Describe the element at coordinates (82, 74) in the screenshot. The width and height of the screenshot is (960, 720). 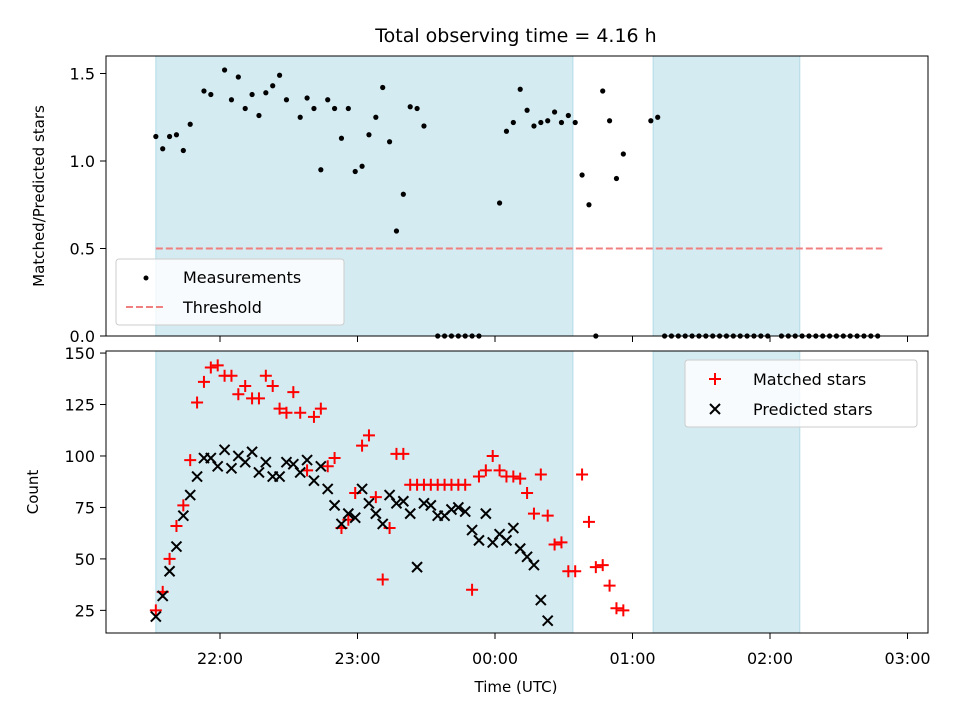
I see `top-y-tick-label: 1.5` at that location.